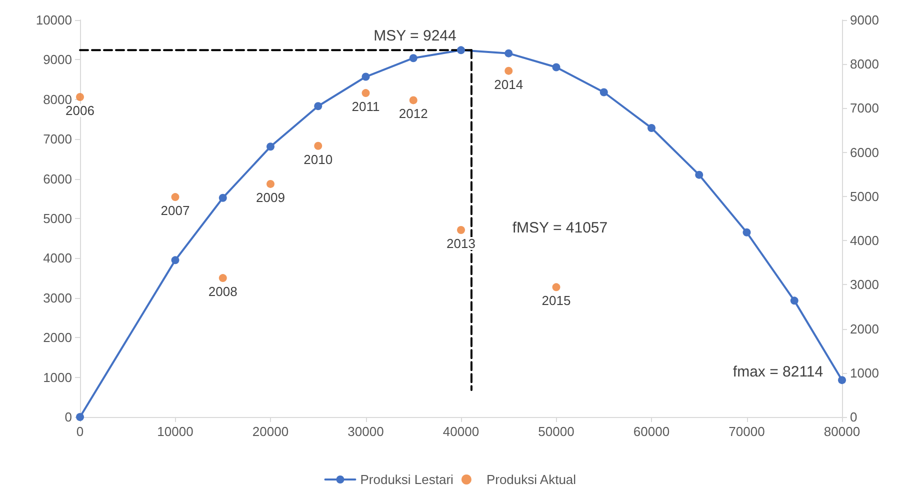 The width and height of the screenshot is (901, 495). What do you see at coordinates (270, 431) in the screenshot?
I see `x-tick-label: 20000` at bounding box center [270, 431].